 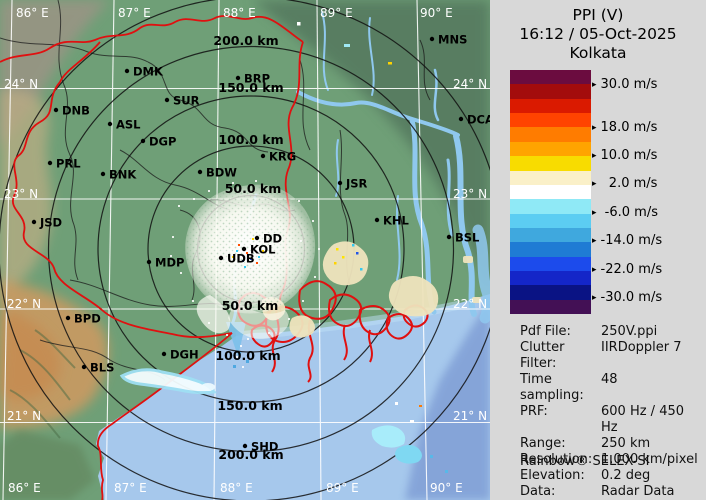 I want to click on timestamp: 16:12 / 05-Oct-2025, so click(x=598, y=34).